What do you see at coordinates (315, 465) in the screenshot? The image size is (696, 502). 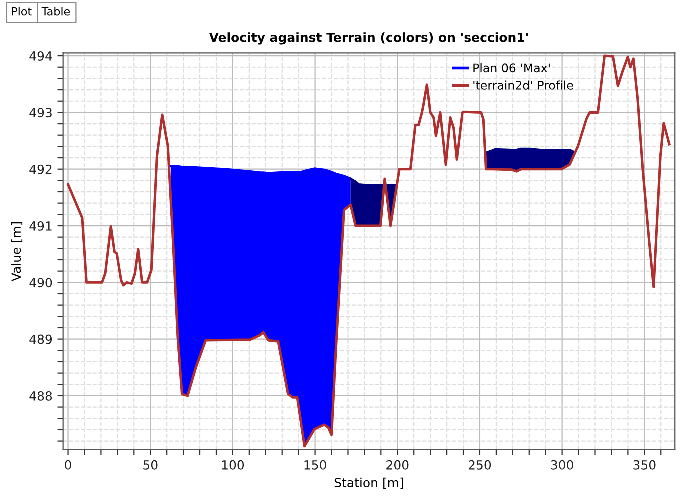 I see `x-tick-label: 150` at bounding box center [315, 465].